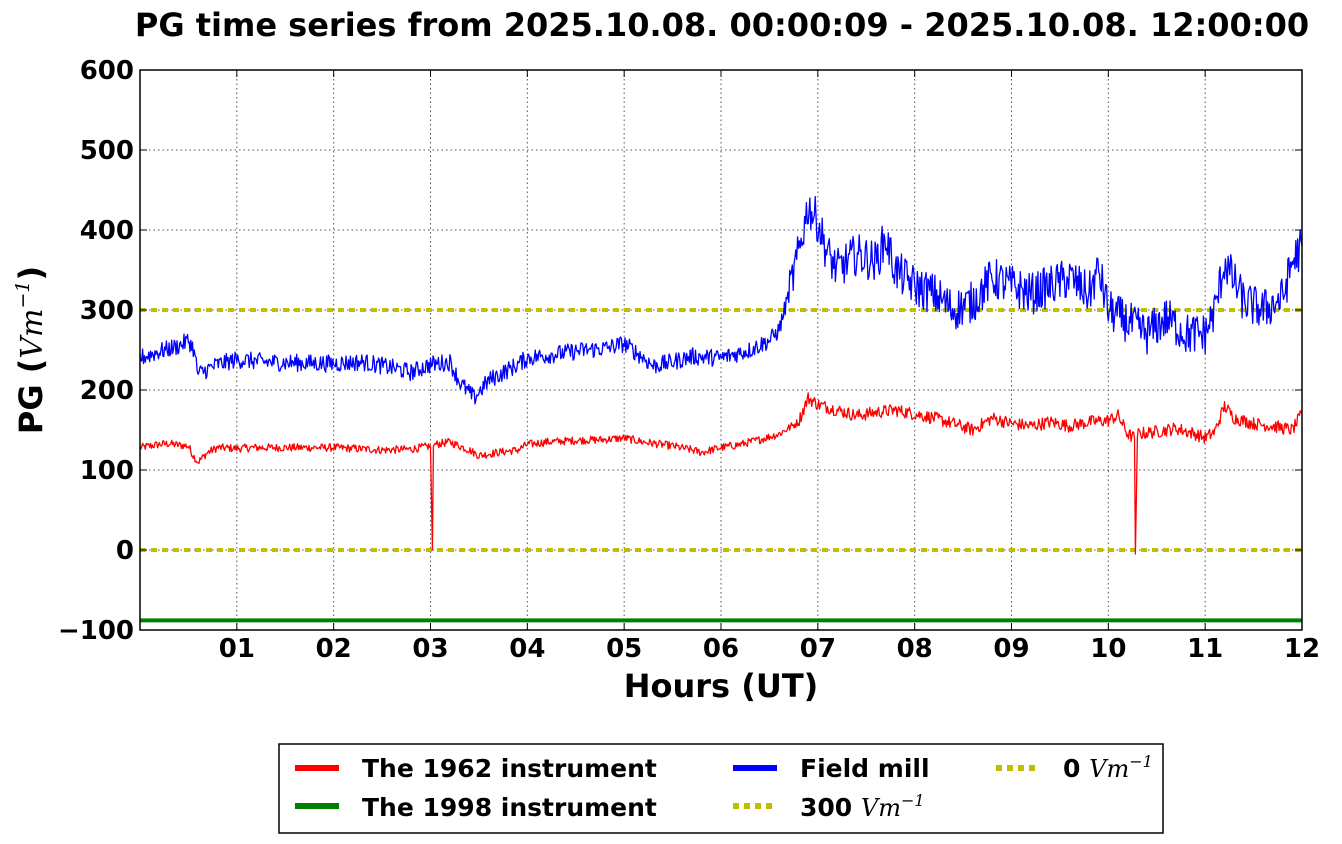 The height and width of the screenshot is (844, 1342). Describe the element at coordinates (125, 551) in the screenshot. I see `y-tick-label: 0` at that location.